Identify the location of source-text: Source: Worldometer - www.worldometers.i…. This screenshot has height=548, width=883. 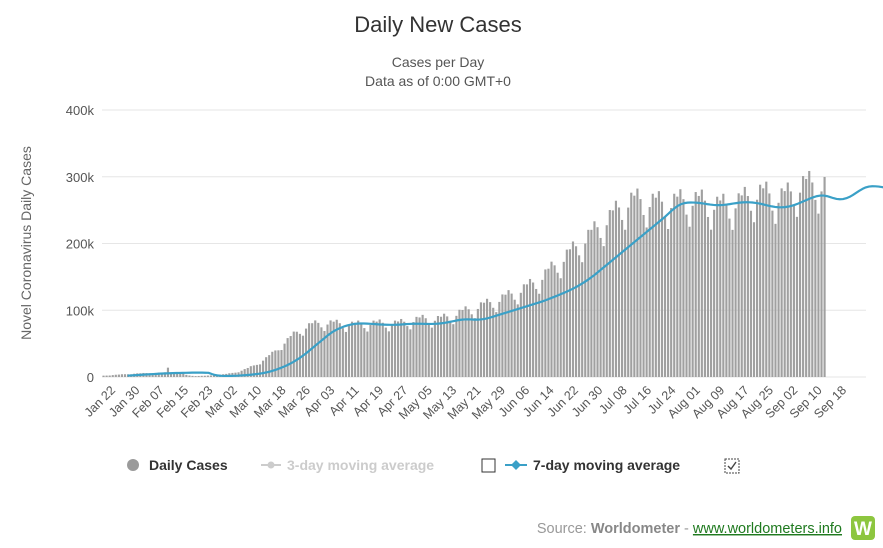
(689, 529).